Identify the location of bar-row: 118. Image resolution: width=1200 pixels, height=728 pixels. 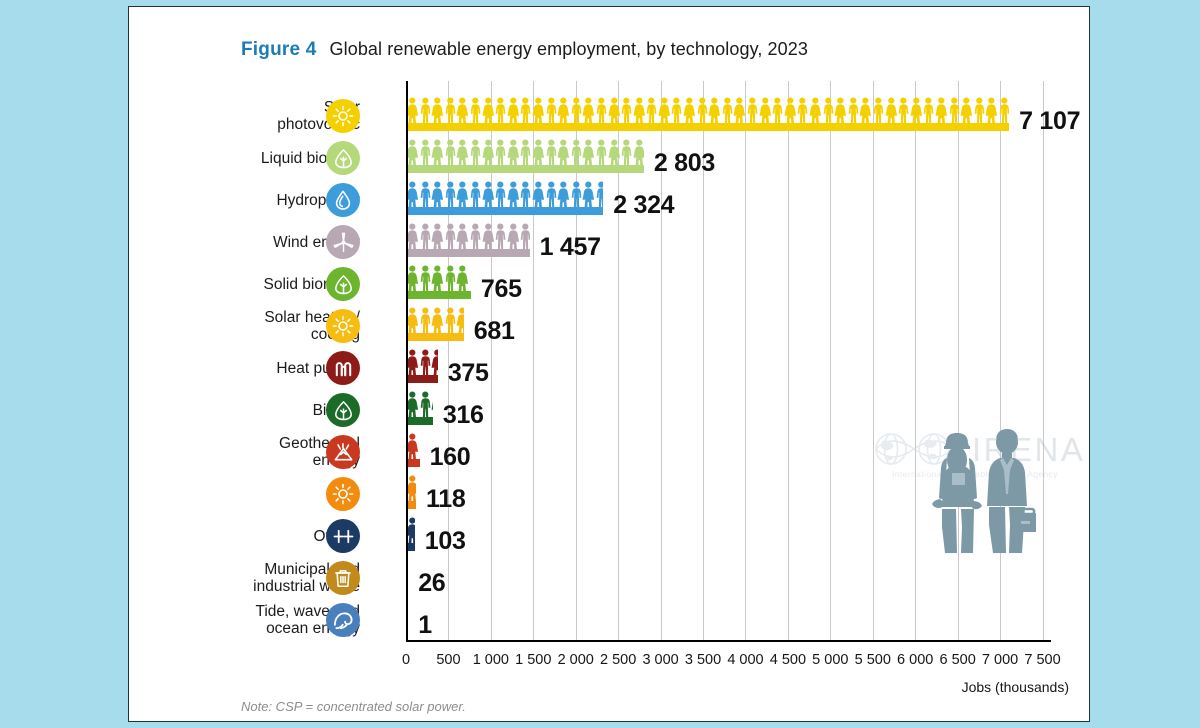
(728, 490).